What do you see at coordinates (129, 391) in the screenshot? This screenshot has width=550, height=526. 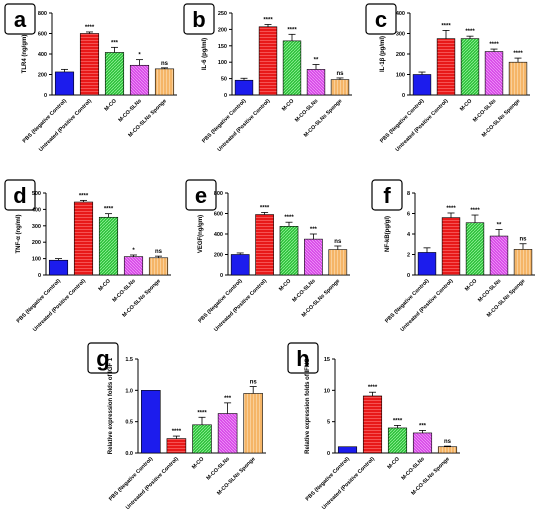 I see `y-tick-label: 1.0` at bounding box center [129, 391].